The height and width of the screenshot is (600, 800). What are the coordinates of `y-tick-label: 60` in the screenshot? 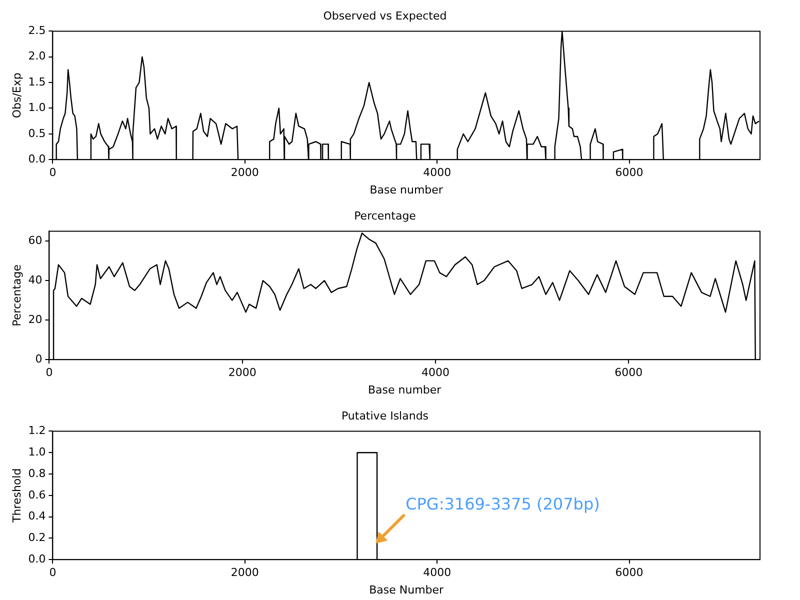 It's located at (35, 240).